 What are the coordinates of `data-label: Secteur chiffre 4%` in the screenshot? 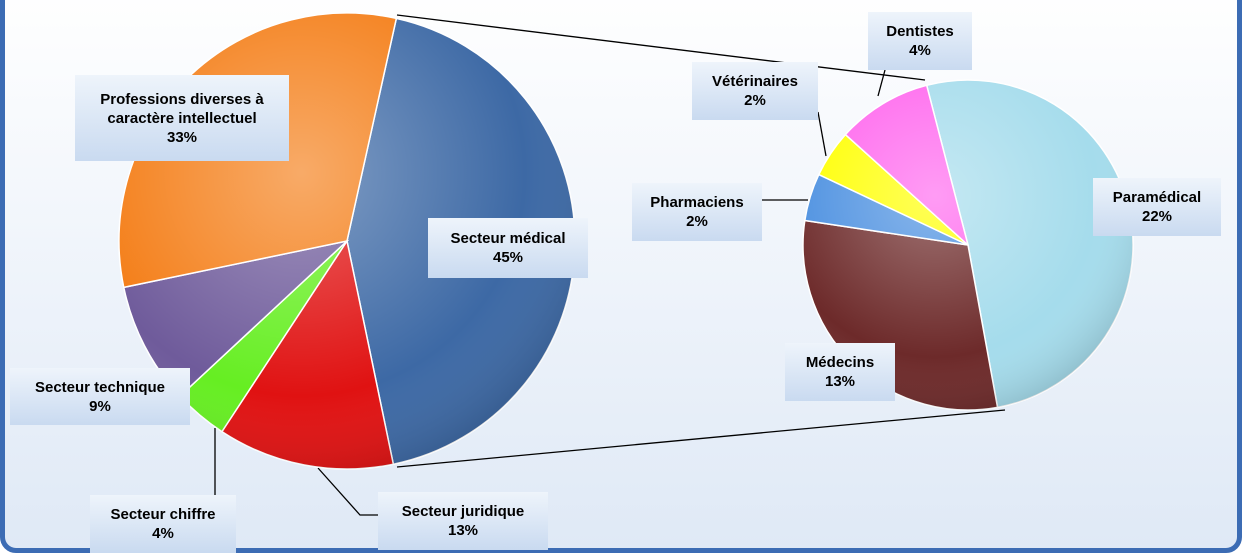 It's located at (163, 524).